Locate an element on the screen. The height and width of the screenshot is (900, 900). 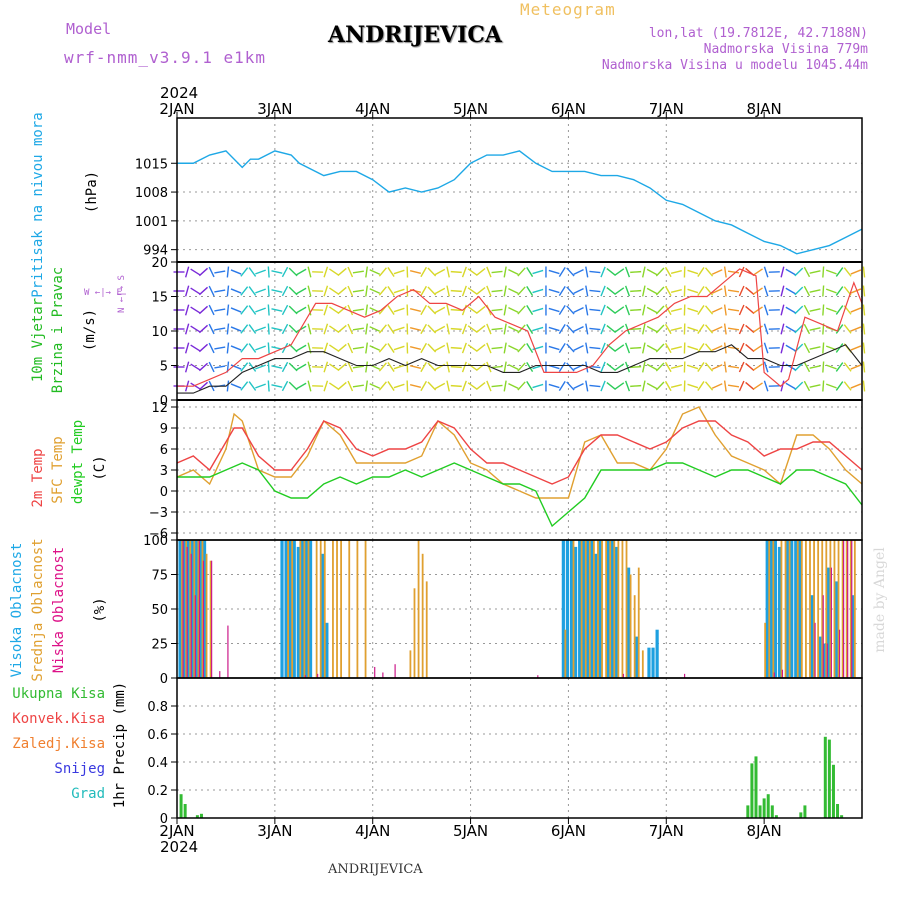
elevation-text: Nadmorska Visina 779m is located at coordinates (785, 49).